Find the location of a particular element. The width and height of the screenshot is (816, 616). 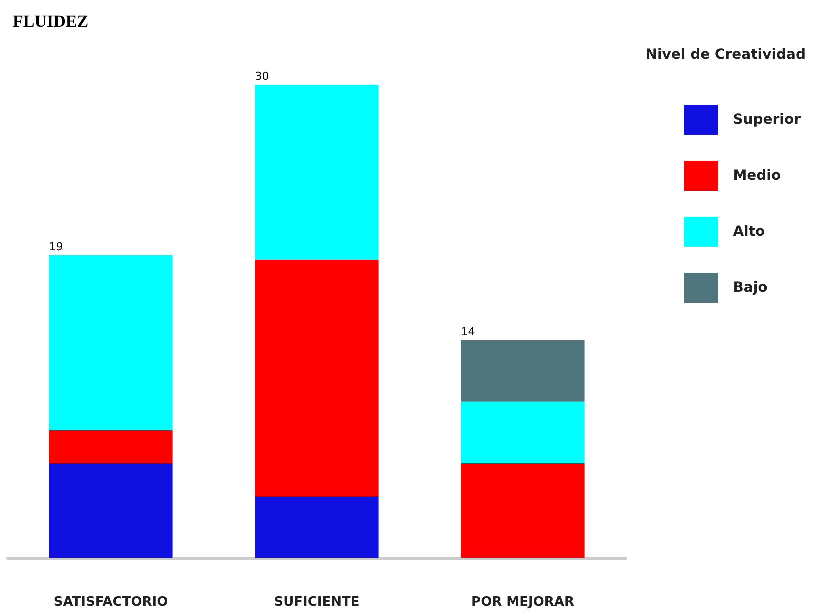

legend-label: Medio is located at coordinates (757, 176).